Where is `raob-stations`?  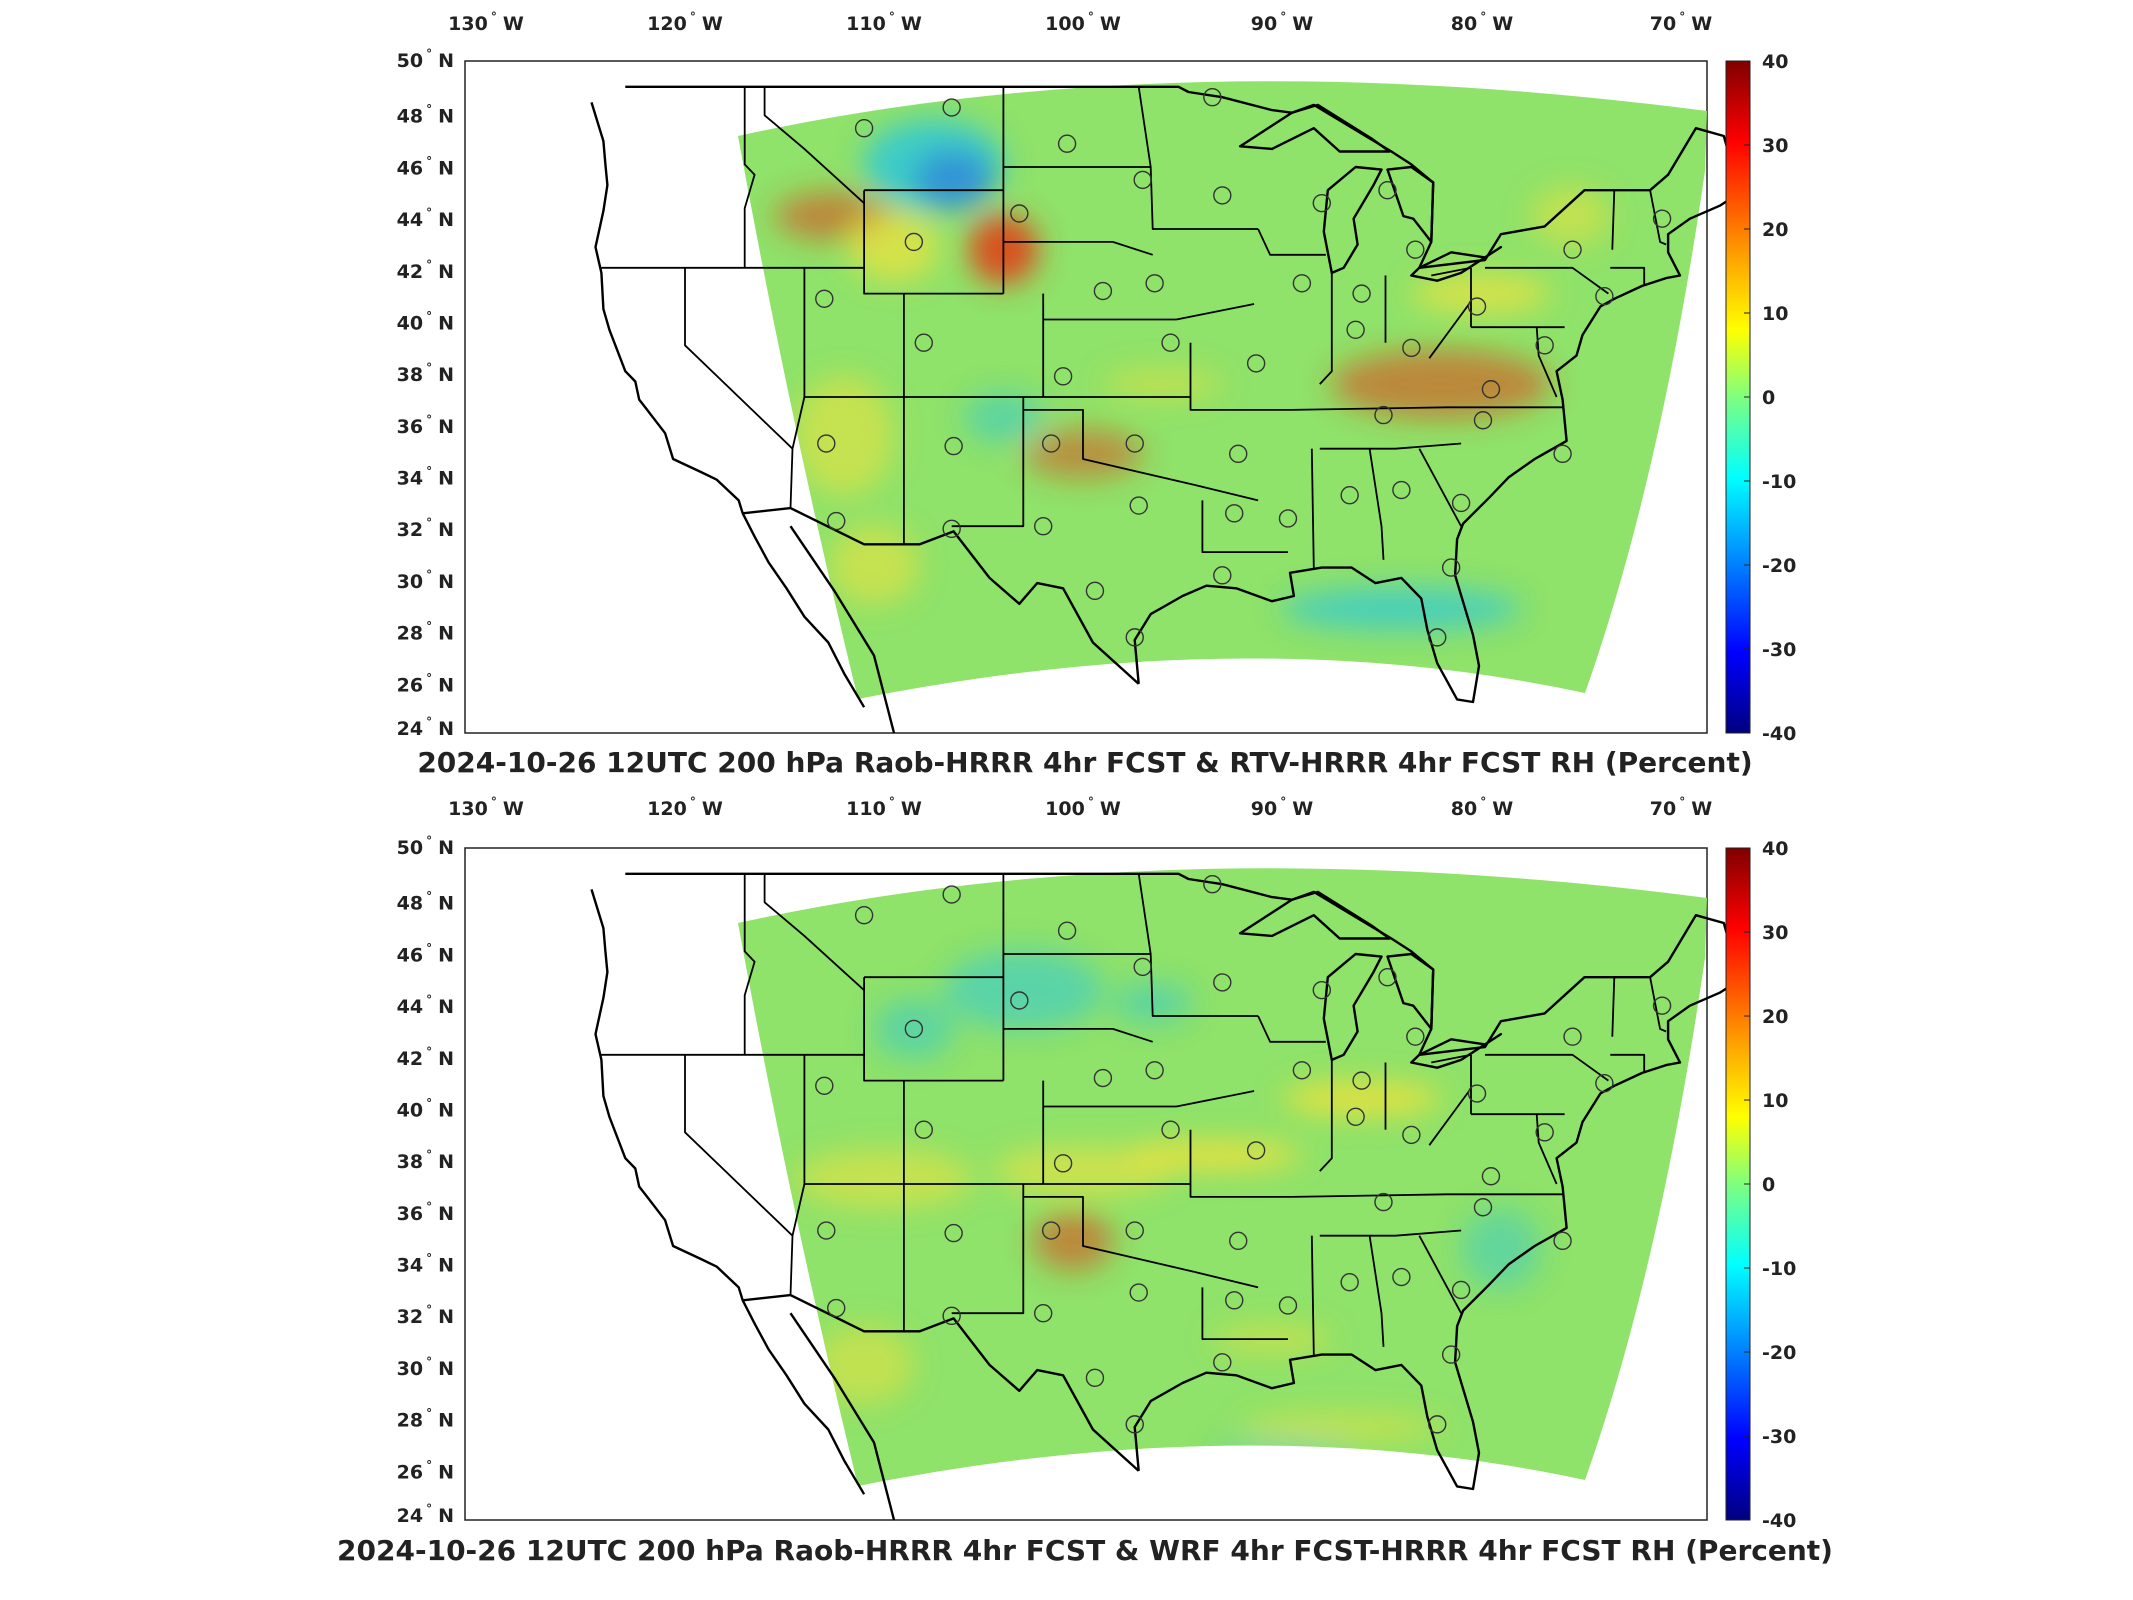 raob-stations is located at coordinates (1243, 1154).